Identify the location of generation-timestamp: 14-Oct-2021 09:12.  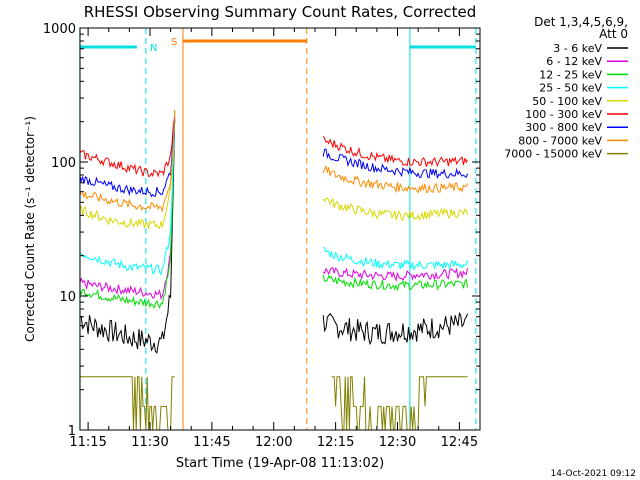
(593, 474).